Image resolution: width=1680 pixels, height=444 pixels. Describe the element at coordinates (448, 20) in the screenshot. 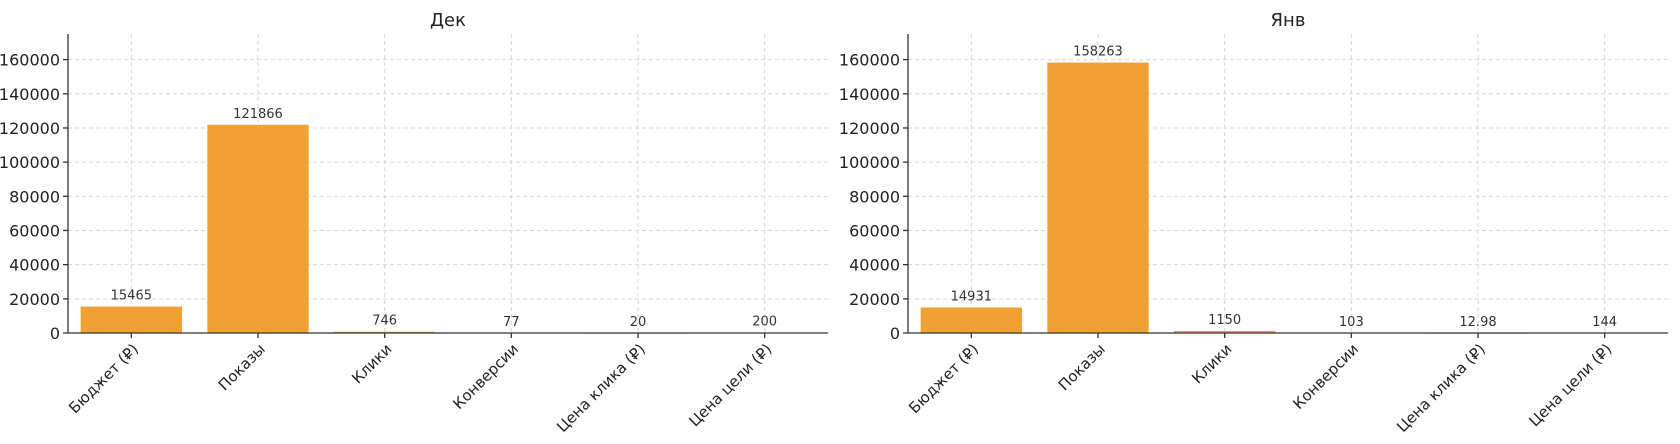

I see `chart-title: Дек` at that location.